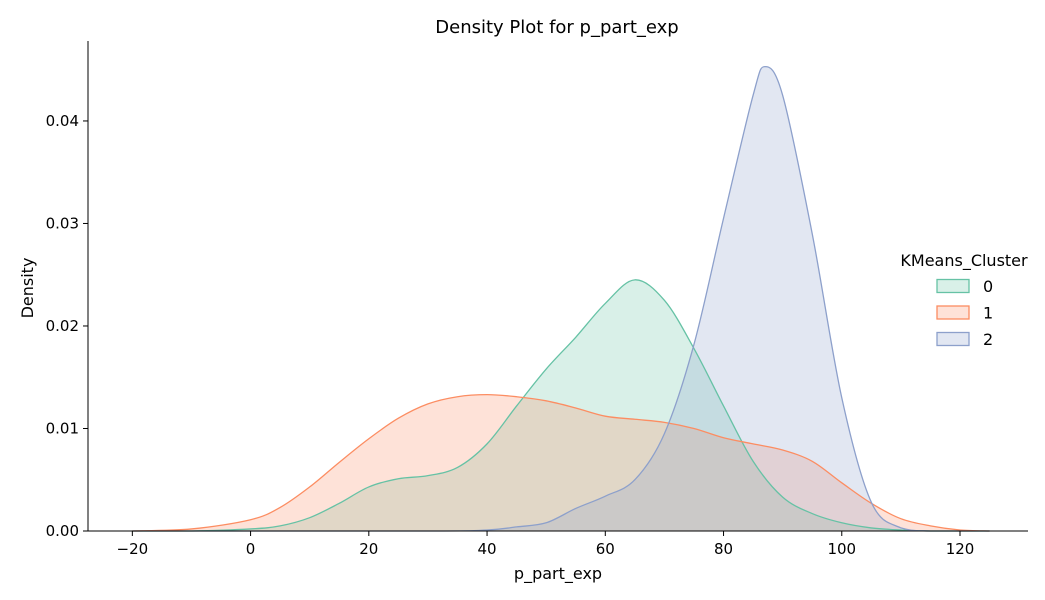 This screenshot has height=600, width=1045. Describe the element at coordinates (556, 27) in the screenshot. I see `chart-title: Density Plot for p_part_exp` at that location.